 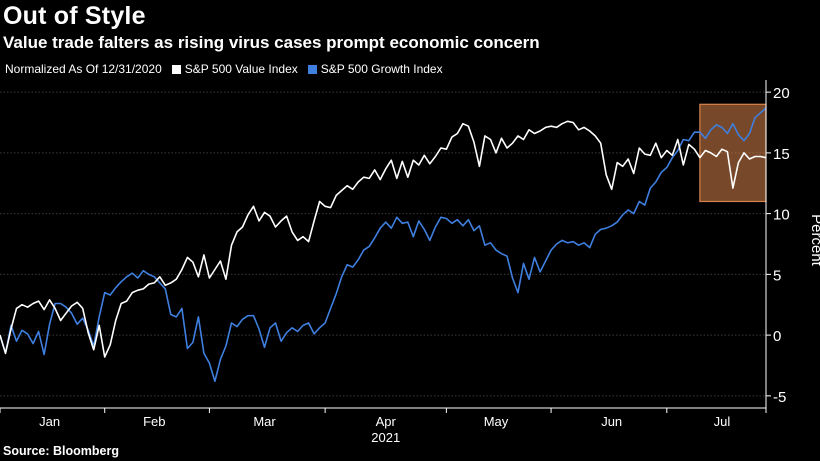 I want to click on y-tick-label: 20, so click(x=781, y=93).